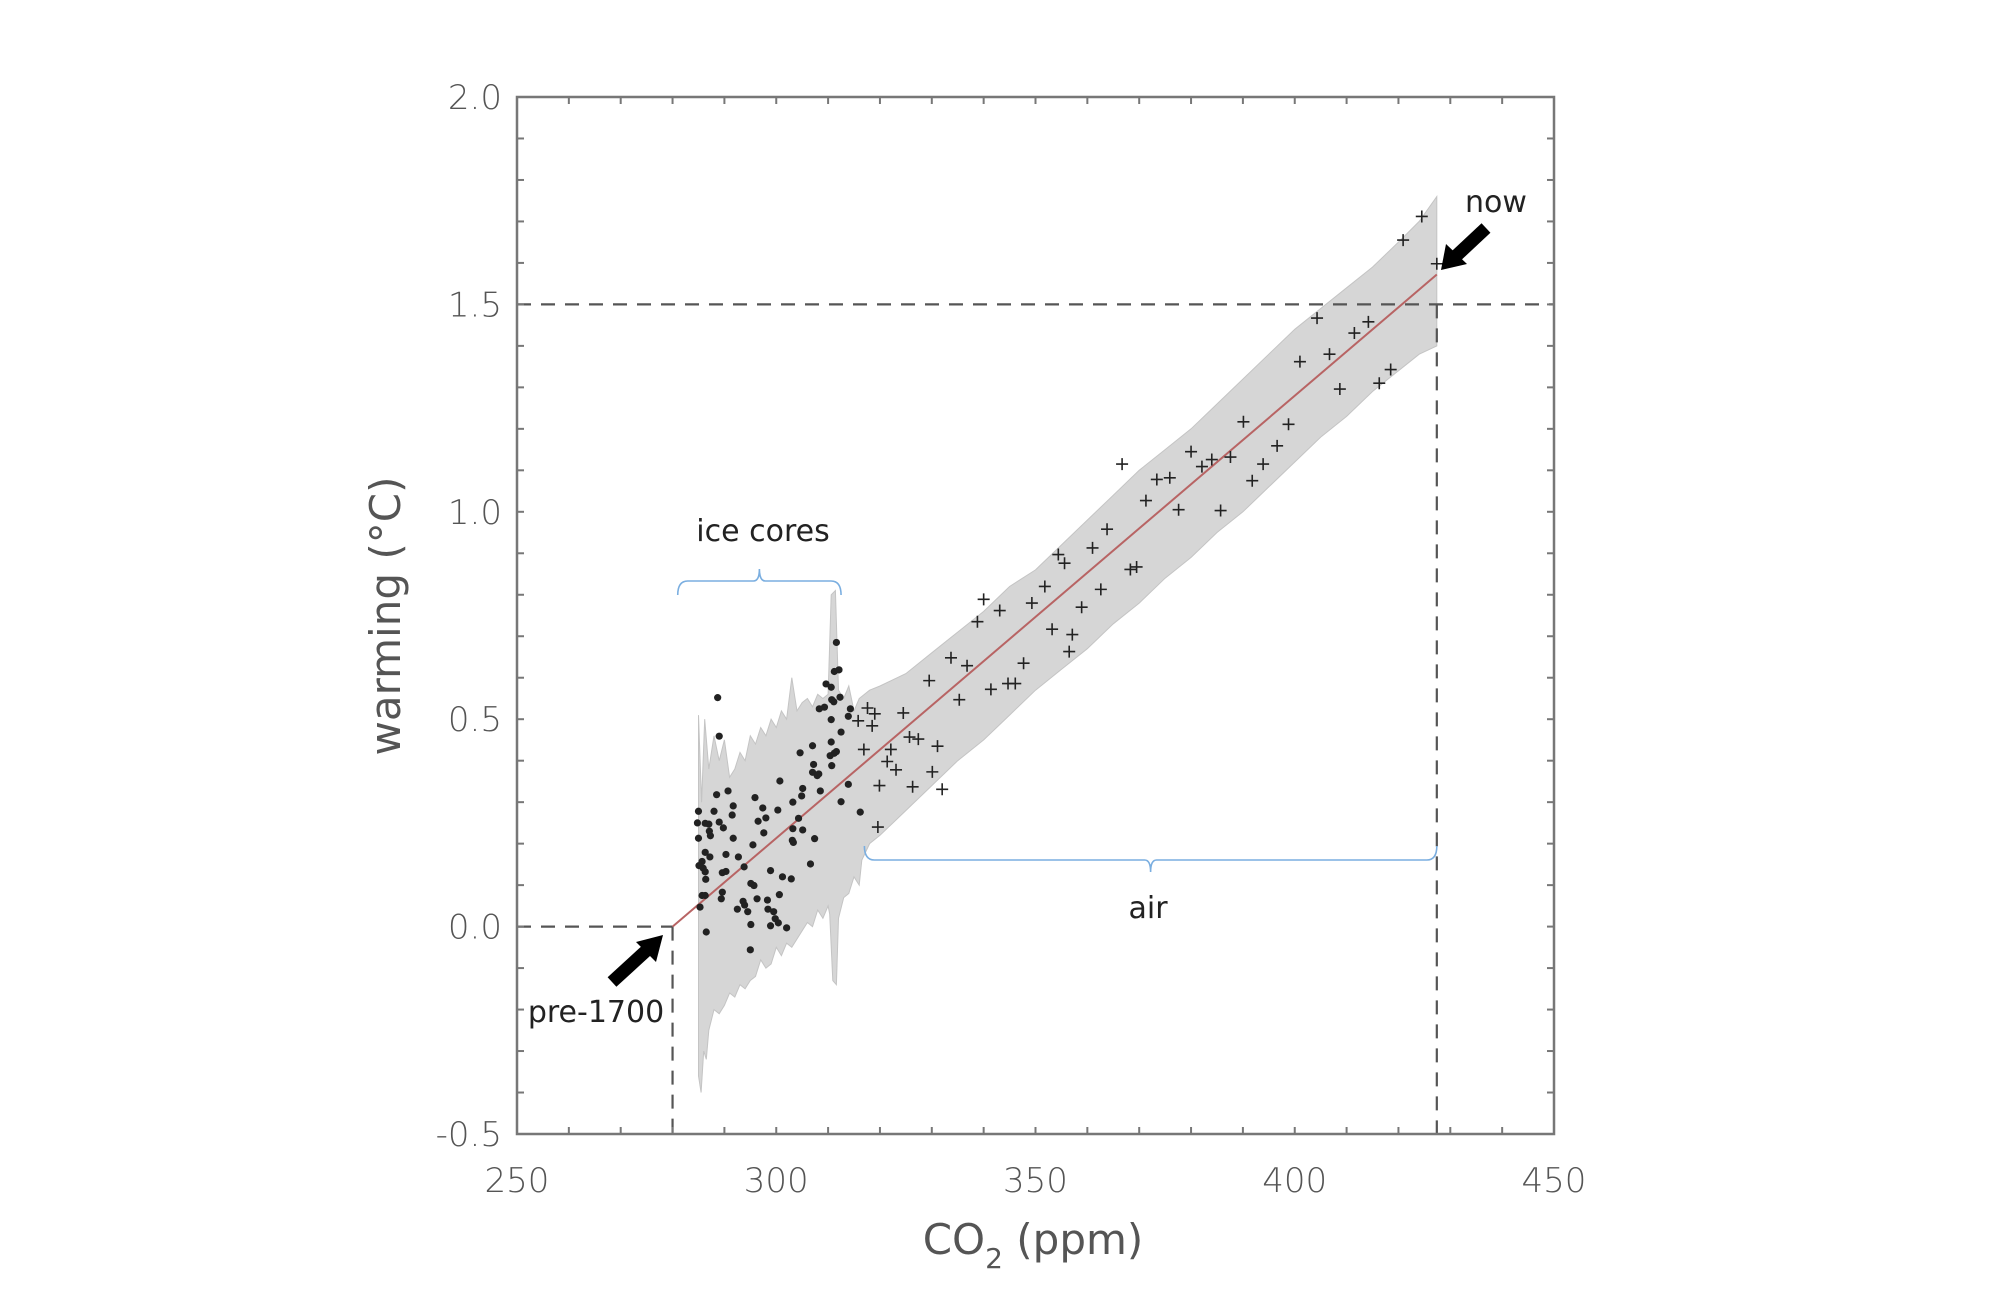 The height and width of the screenshot is (1295, 2000). What do you see at coordinates (1073, 1239) in the screenshot?
I see `x-axis-title-rest: (ppm)` at bounding box center [1073, 1239].